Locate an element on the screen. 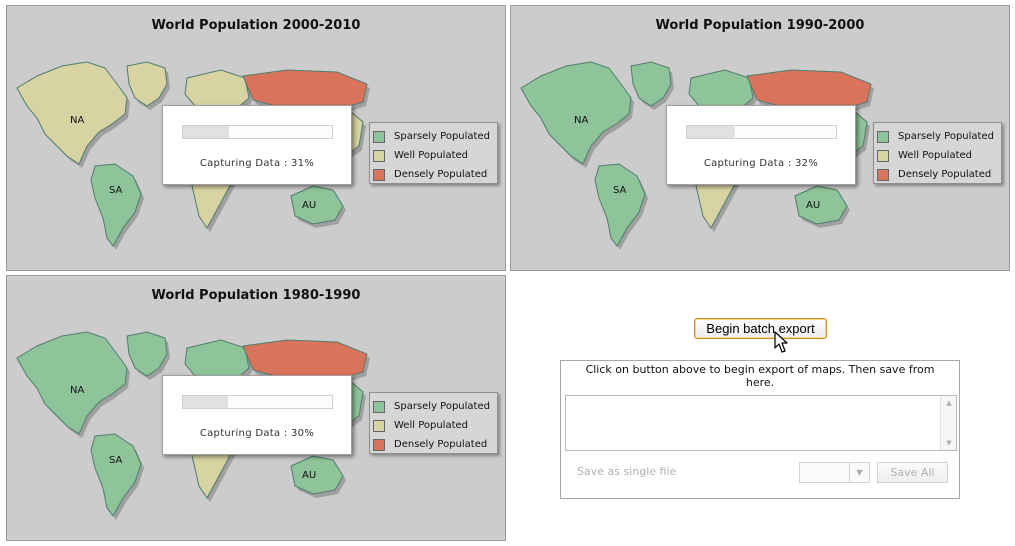 Image resolution: width=1015 pixels, height=546 pixels. chevron-down-icon: ▼ is located at coordinates (859, 472).